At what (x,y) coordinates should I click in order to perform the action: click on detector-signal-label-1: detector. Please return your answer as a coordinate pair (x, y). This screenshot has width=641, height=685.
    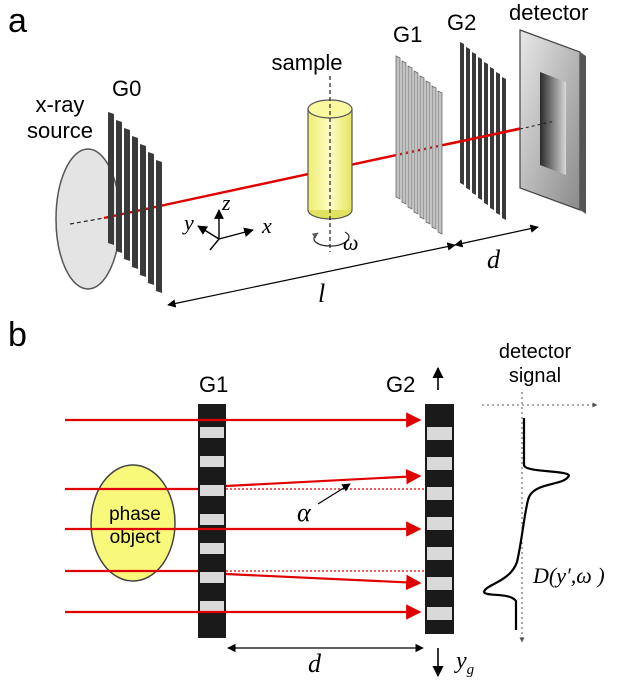
    Looking at the image, I should click on (535, 352).